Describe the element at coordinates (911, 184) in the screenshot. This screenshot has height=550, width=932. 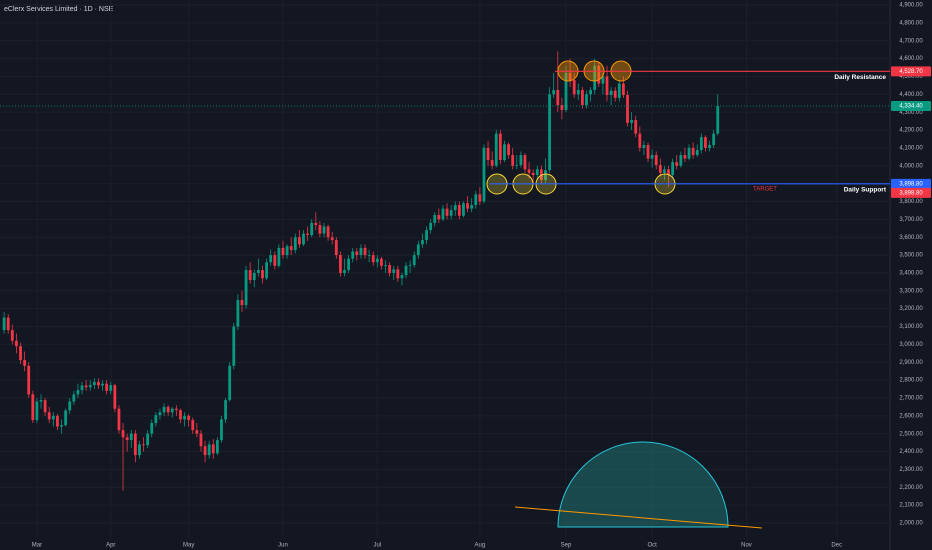
I see `price-label: 3,898.80` at that location.